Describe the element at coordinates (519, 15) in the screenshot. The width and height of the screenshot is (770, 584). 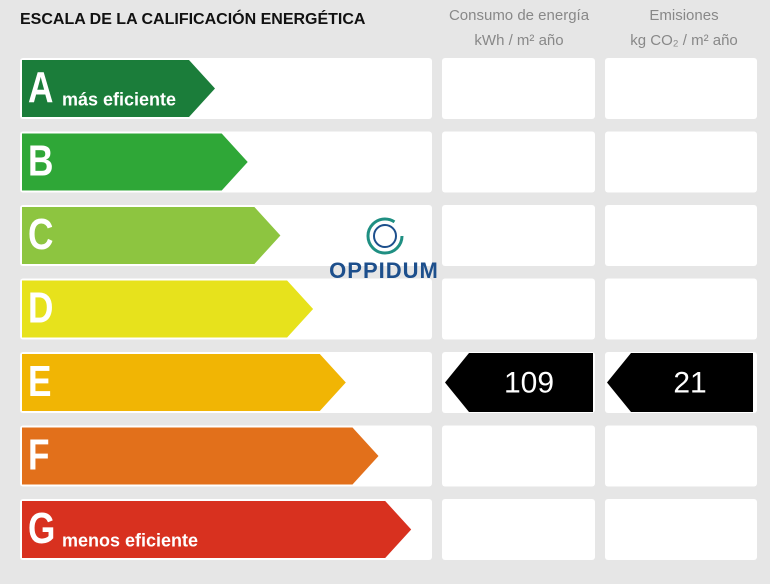
I see `column-header: Consumo de energía` at that location.